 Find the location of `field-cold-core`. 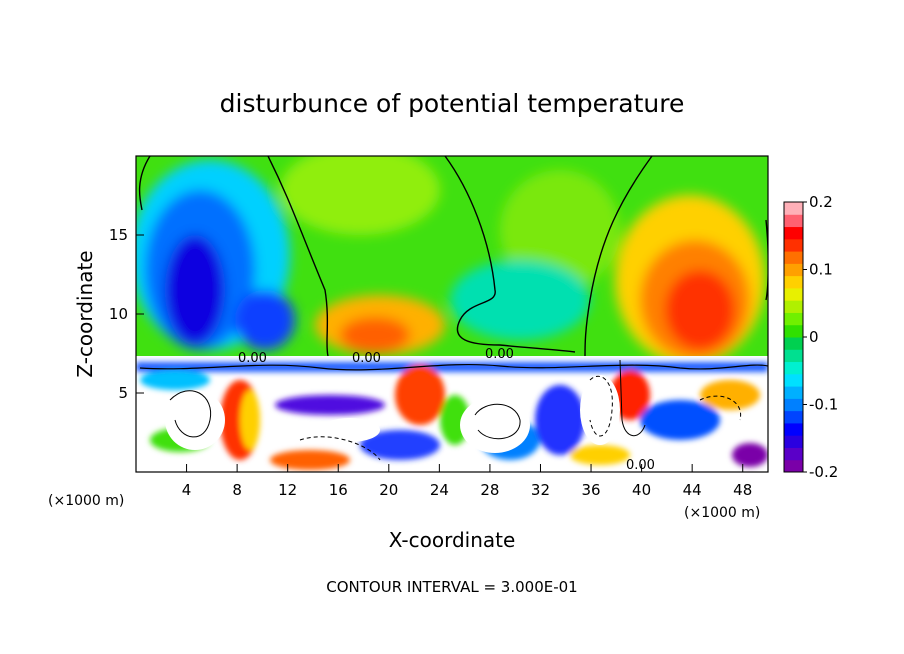

field-cold-core is located at coordinates (195, 290).